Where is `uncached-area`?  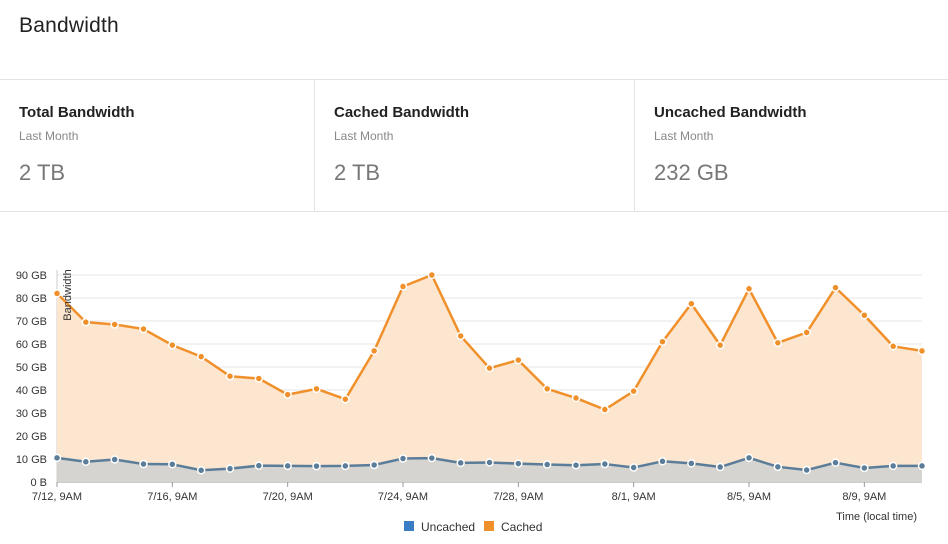 uncached-area is located at coordinates (489, 469).